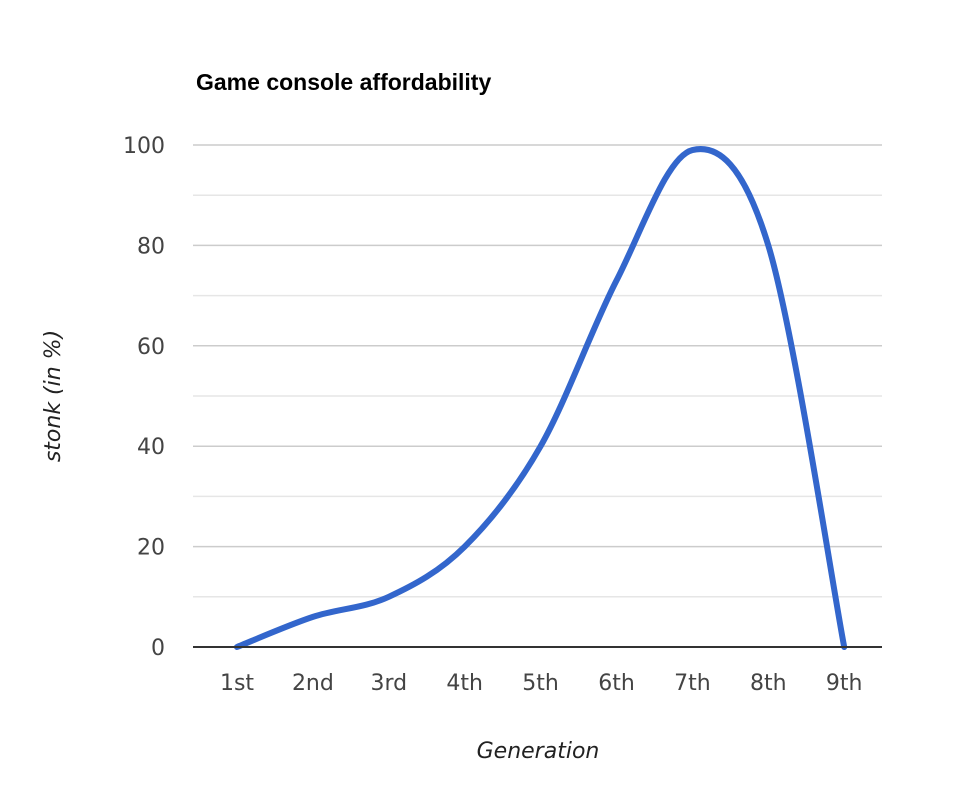  What do you see at coordinates (237, 683) in the screenshot?
I see `x-tick-label: 1st` at bounding box center [237, 683].